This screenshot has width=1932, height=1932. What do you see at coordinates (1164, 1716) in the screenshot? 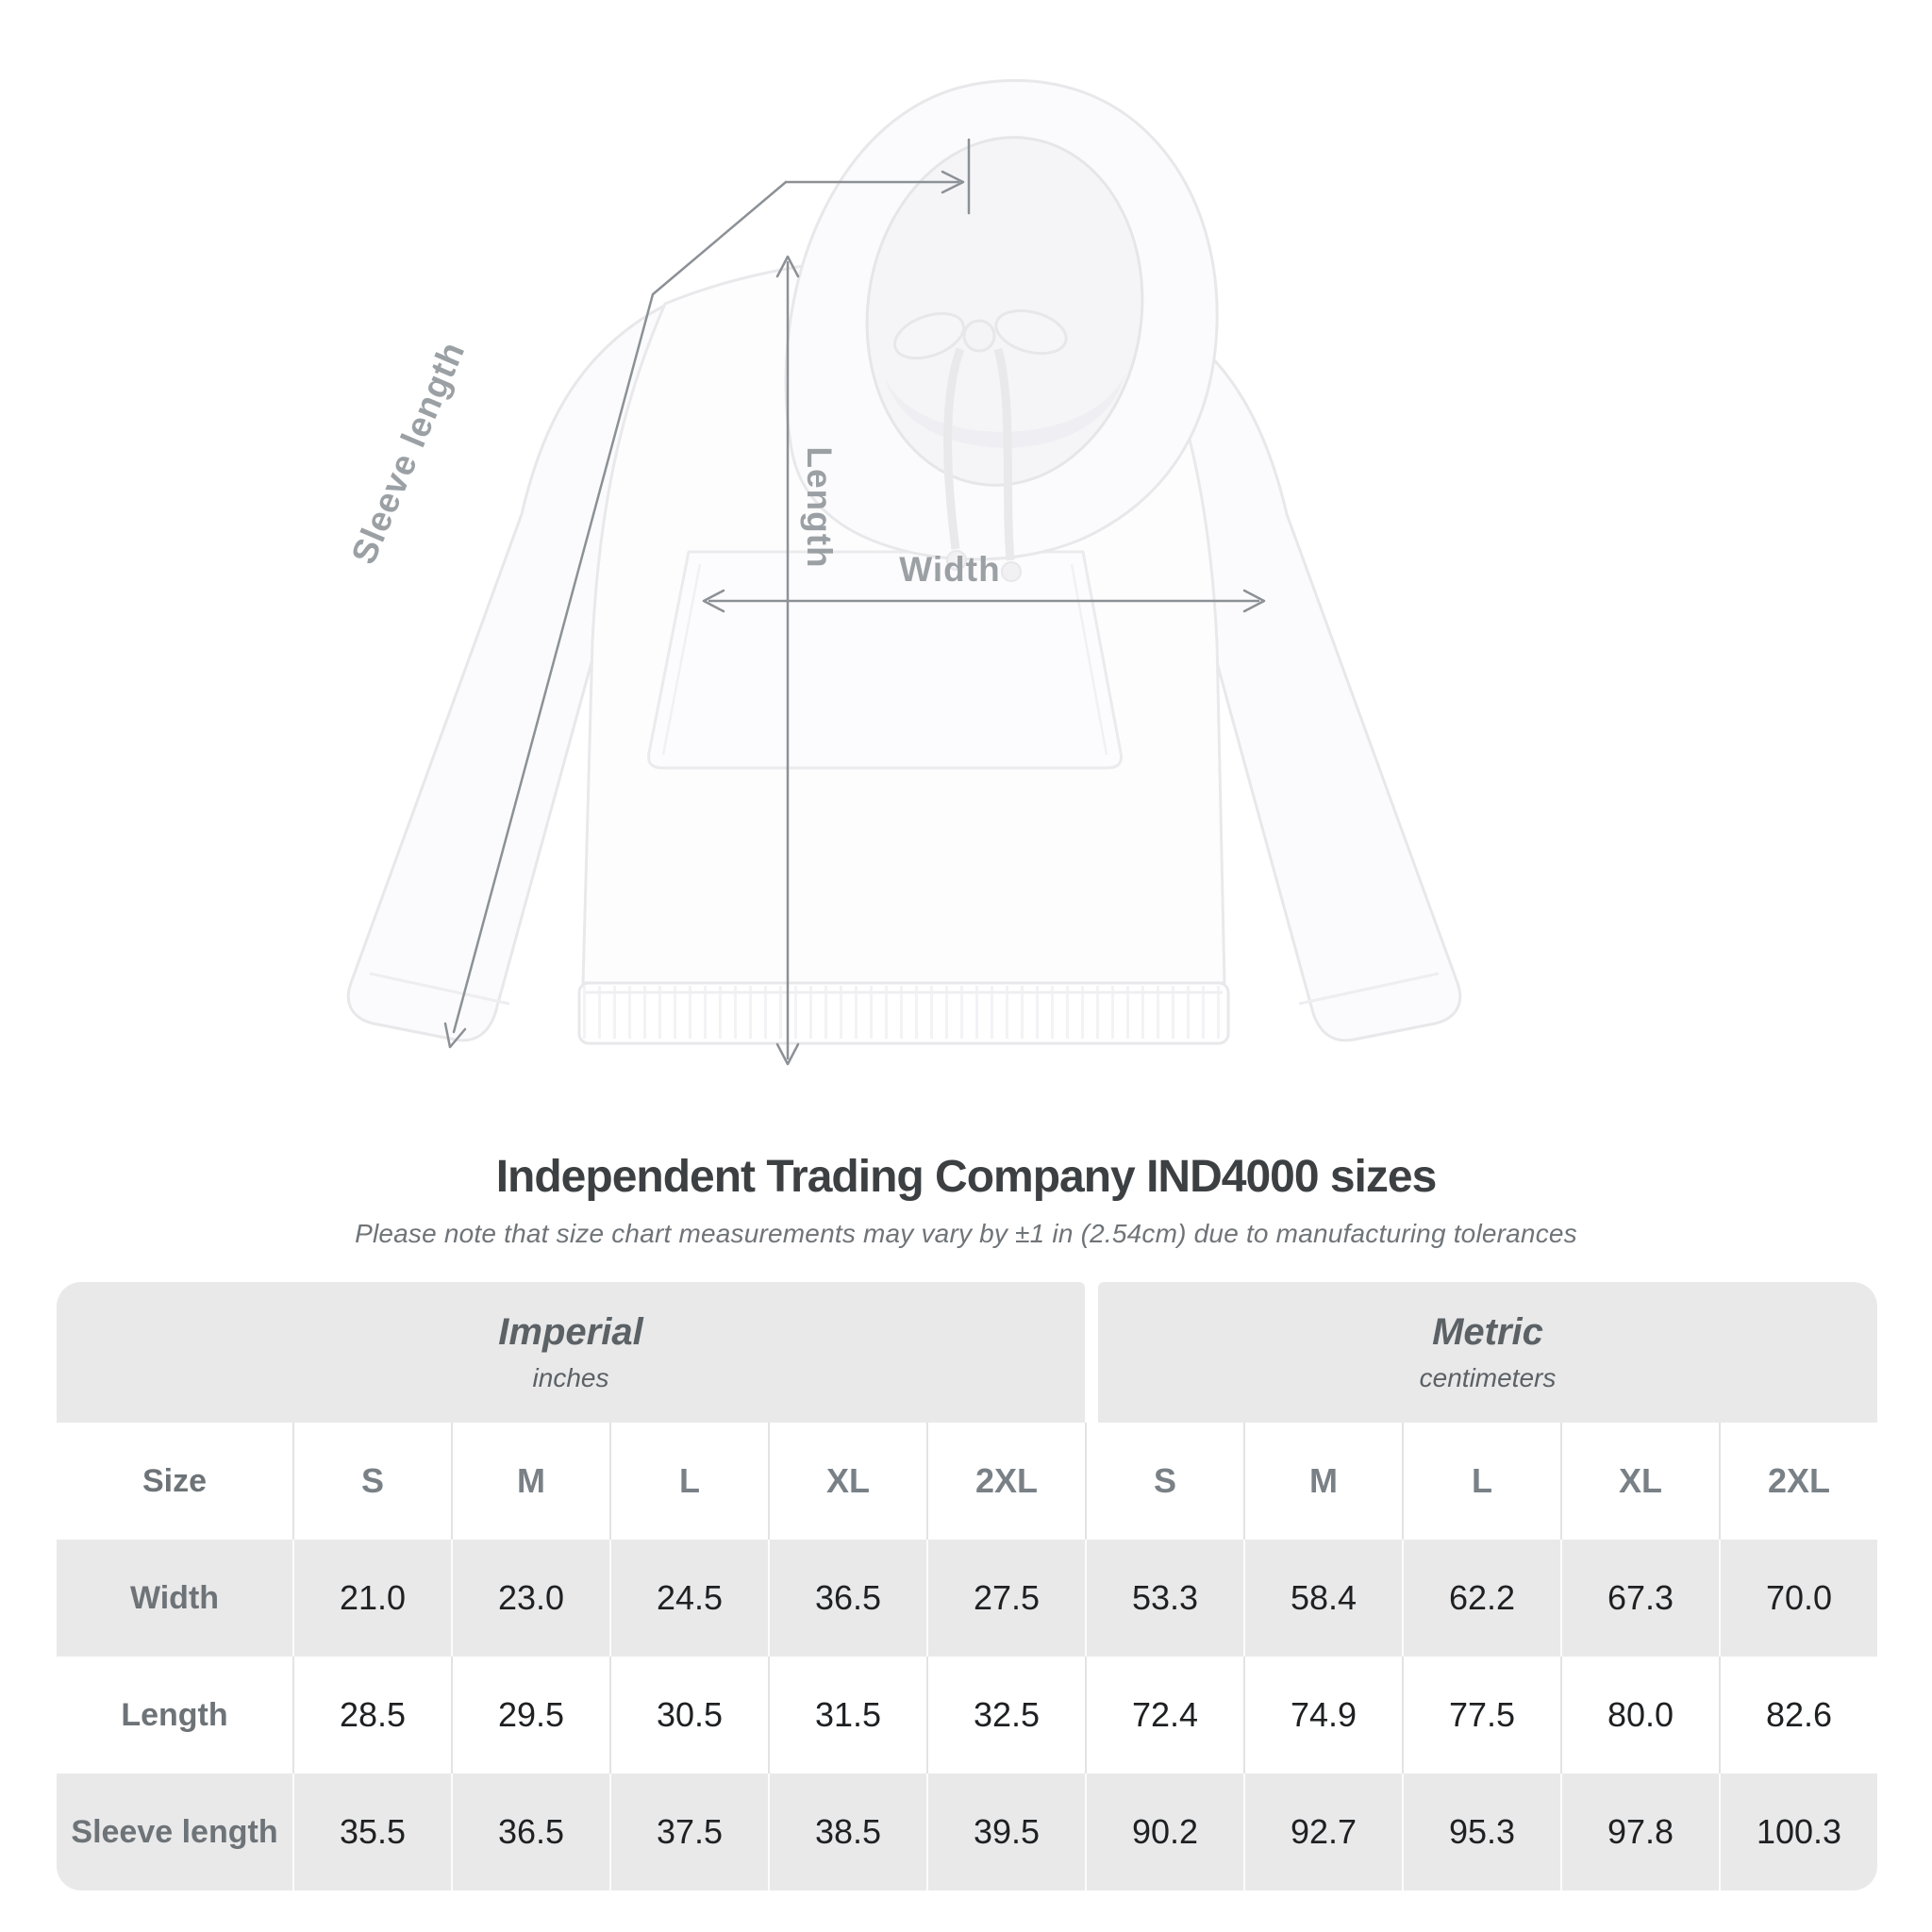
I see `length-metric-s: 72.4` at bounding box center [1164, 1716].